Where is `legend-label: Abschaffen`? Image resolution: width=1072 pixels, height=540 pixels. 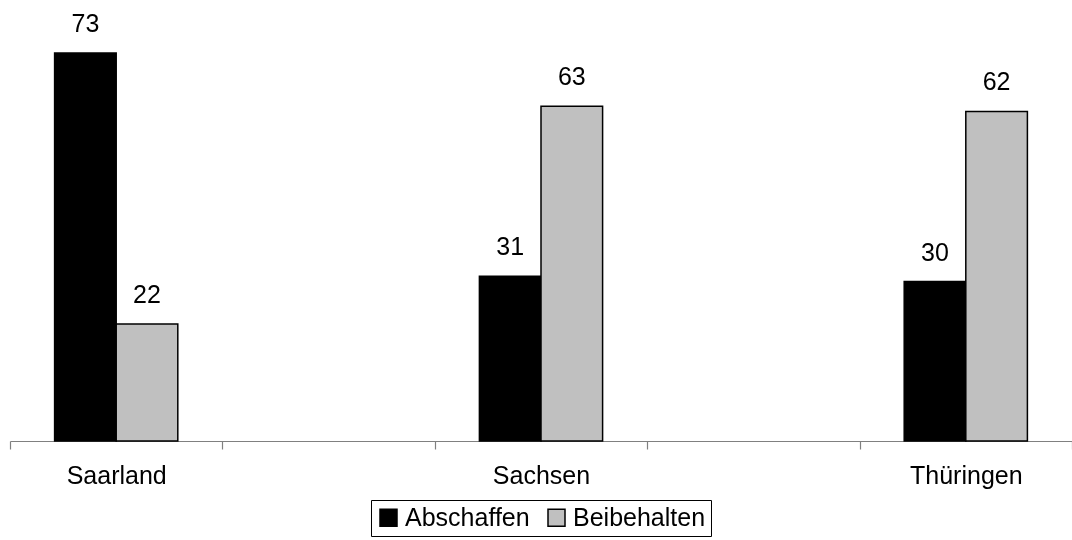
legend-label: Abschaffen is located at coordinates (467, 516).